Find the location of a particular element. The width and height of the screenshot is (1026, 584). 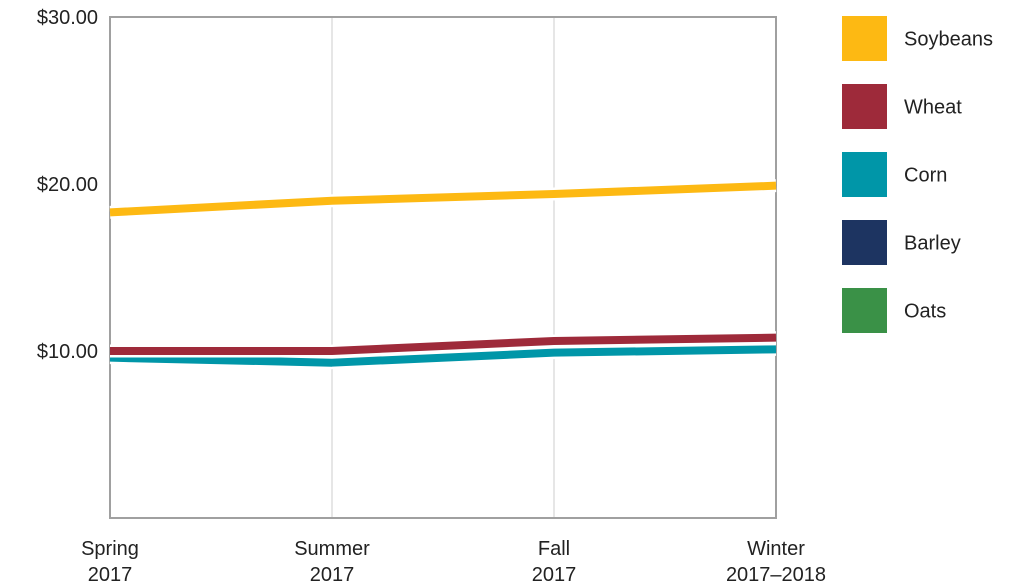

legend: Soybeans Wheat Corn Barley Oats is located at coordinates (917, 174).